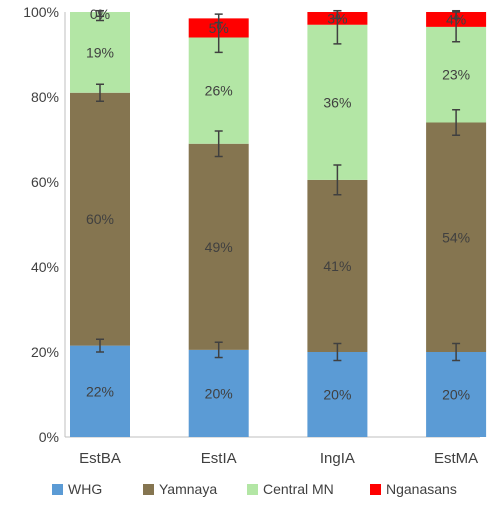  I want to click on x-axis-categories: EstBA EstIA IngIA EstMA, so click(278, 458).